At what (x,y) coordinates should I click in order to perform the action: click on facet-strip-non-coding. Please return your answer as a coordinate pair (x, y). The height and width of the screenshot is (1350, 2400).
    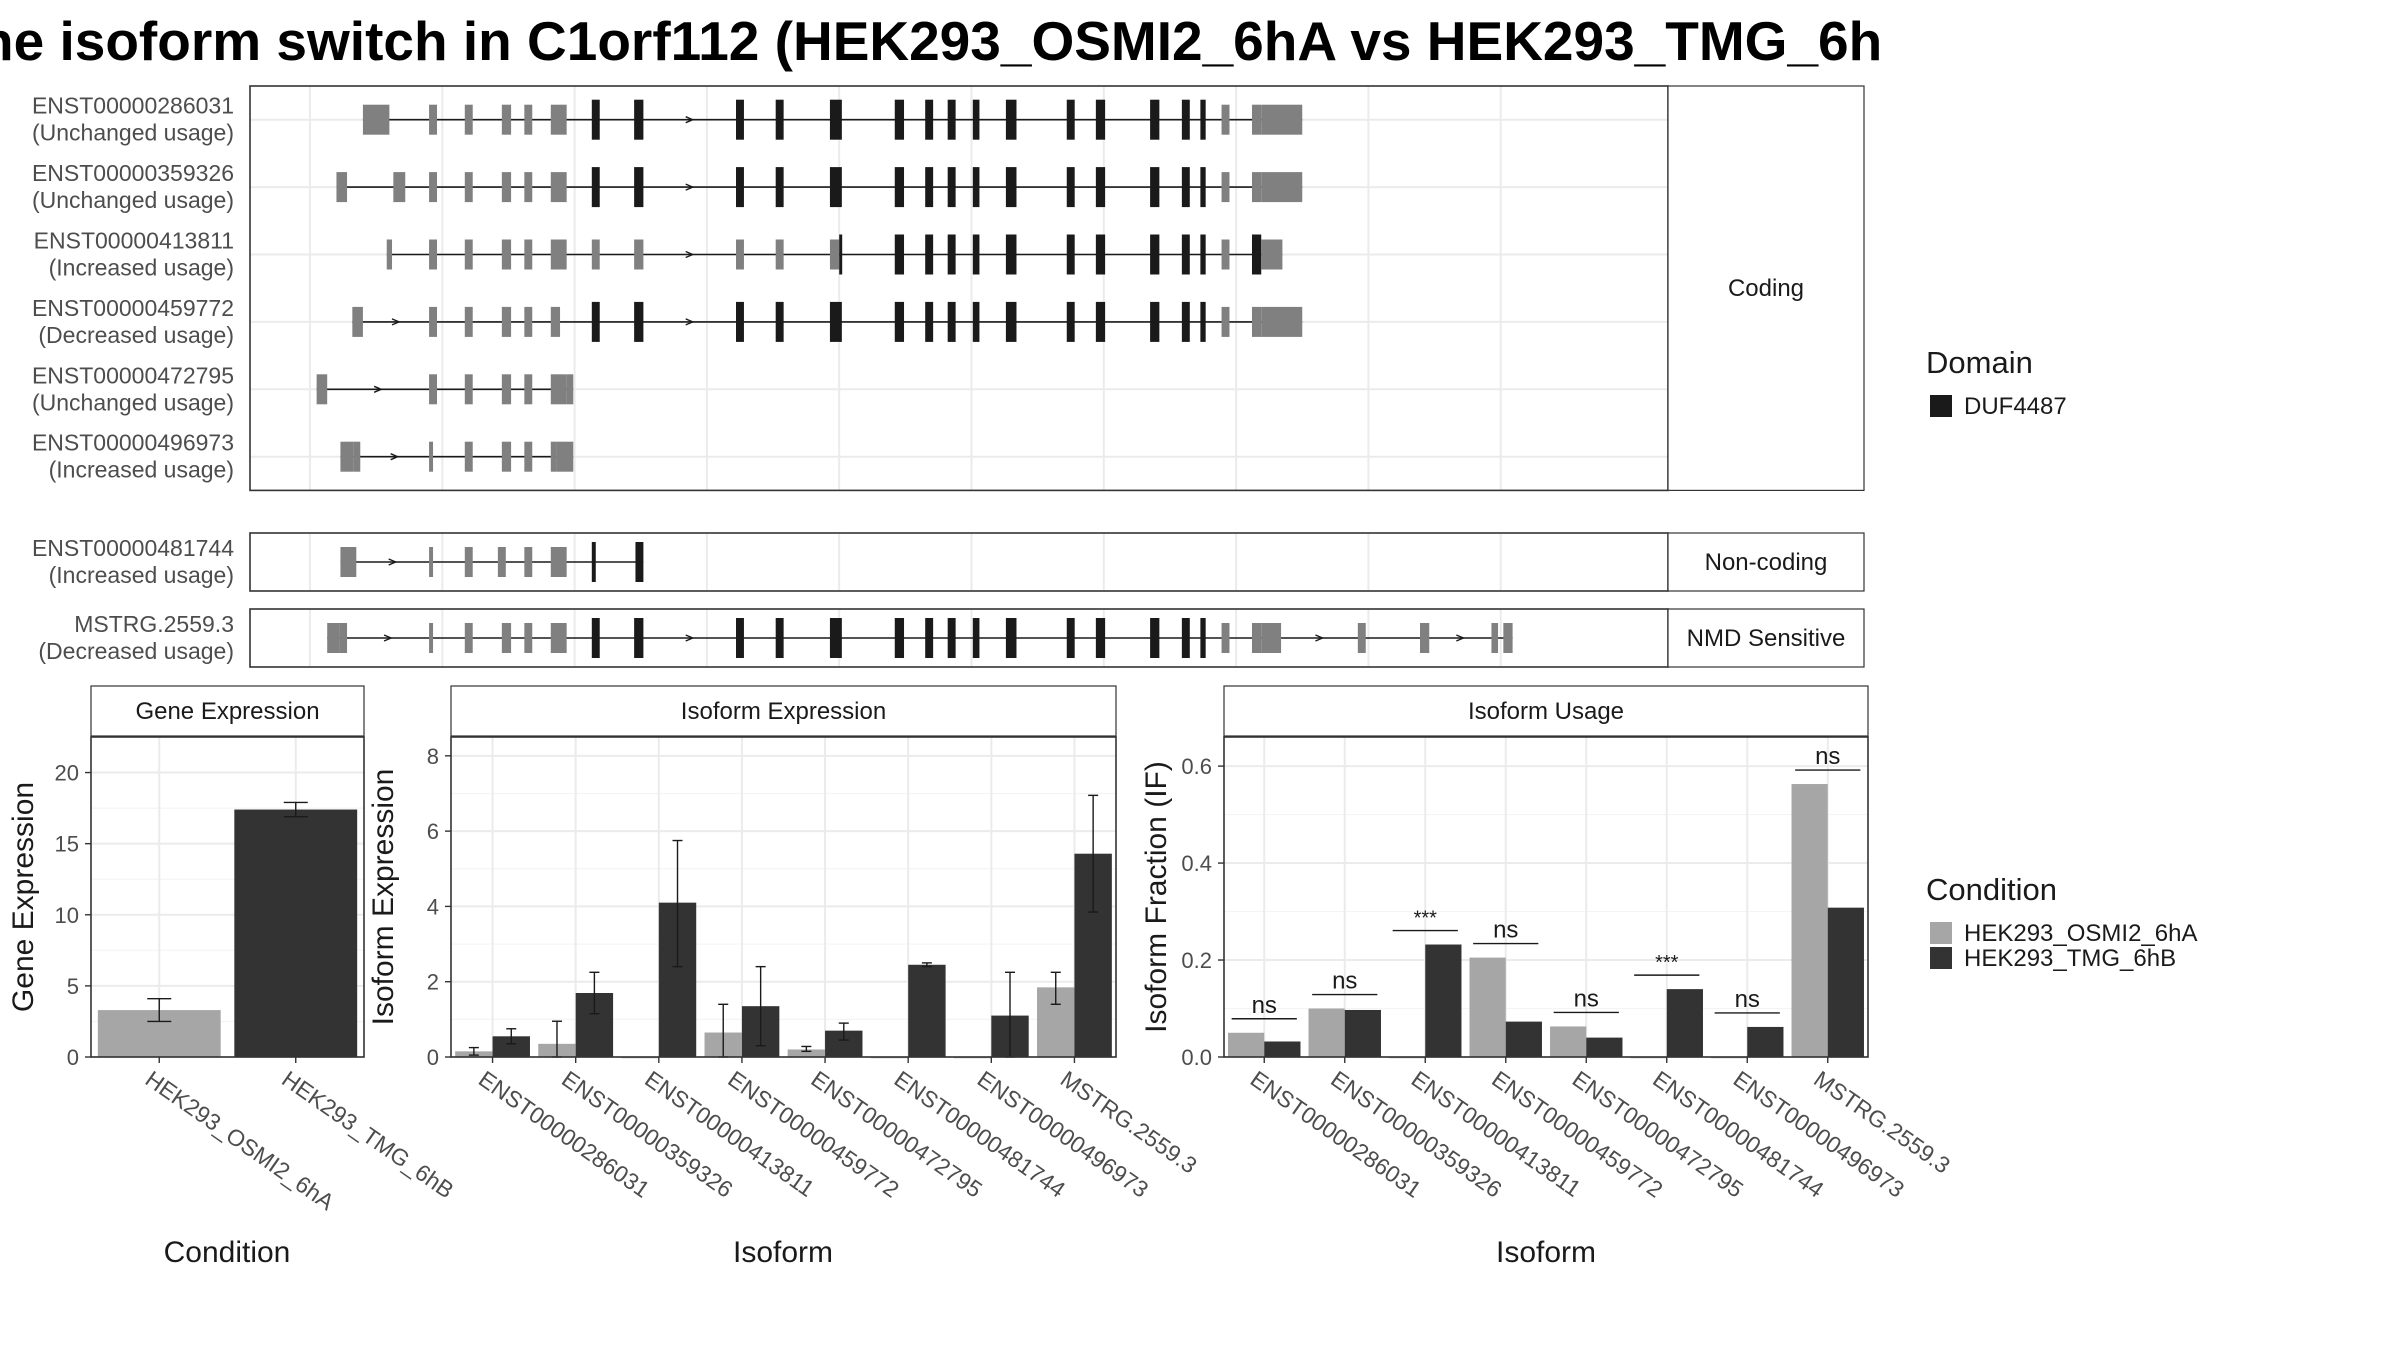
    Looking at the image, I should click on (1766, 562).